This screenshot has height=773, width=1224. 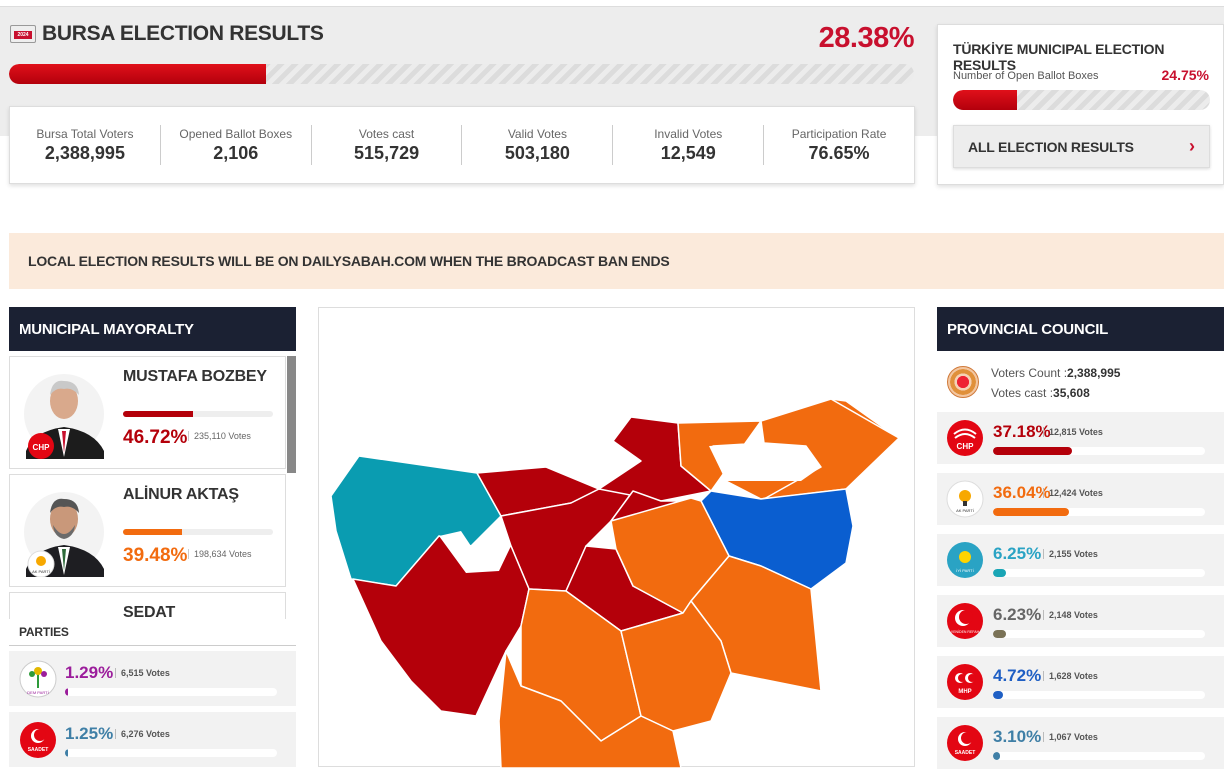 What do you see at coordinates (1192, 146) in the screenshot?
I see `chevron-right-icon: ›` at bounding box center [1192, 146].